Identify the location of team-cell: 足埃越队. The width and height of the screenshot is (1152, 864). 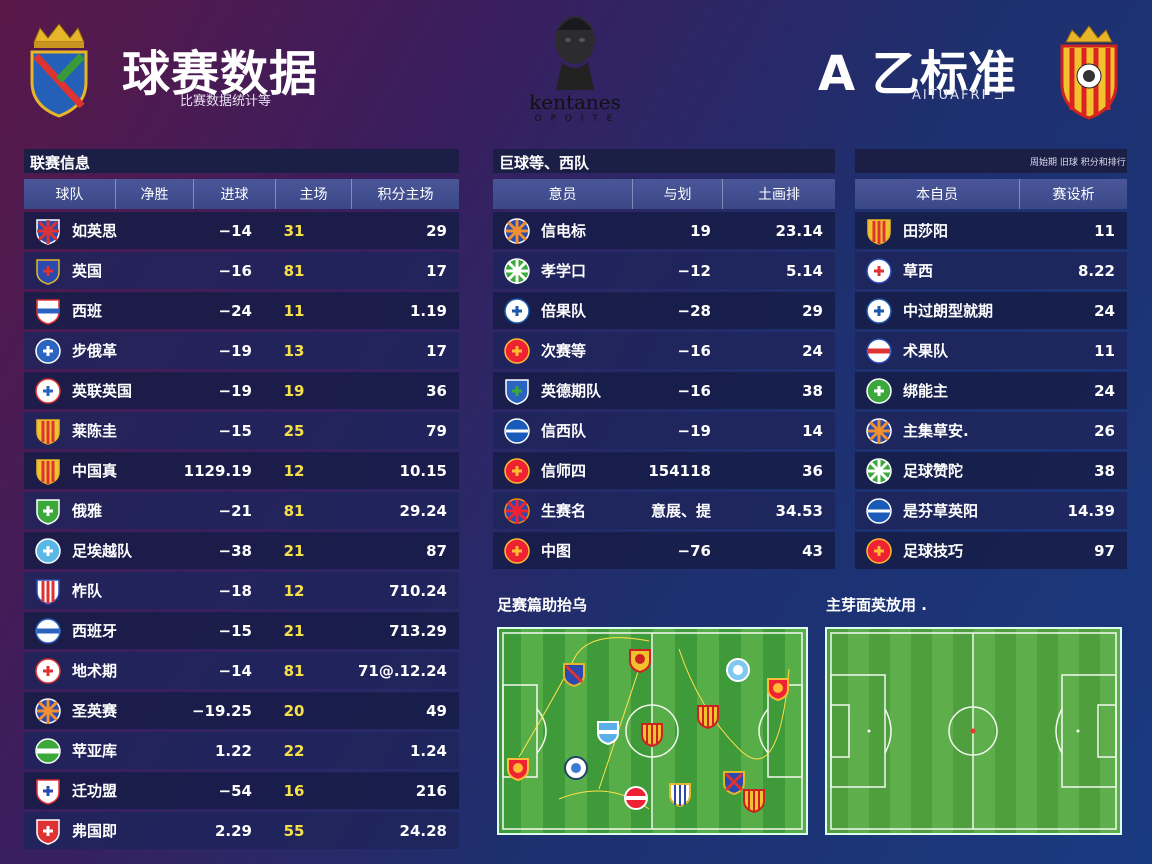
(93, 550).